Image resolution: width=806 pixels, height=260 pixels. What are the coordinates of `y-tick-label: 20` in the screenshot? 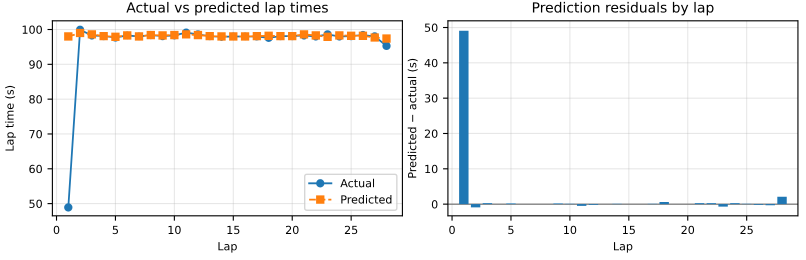 It's located at (431, 133).